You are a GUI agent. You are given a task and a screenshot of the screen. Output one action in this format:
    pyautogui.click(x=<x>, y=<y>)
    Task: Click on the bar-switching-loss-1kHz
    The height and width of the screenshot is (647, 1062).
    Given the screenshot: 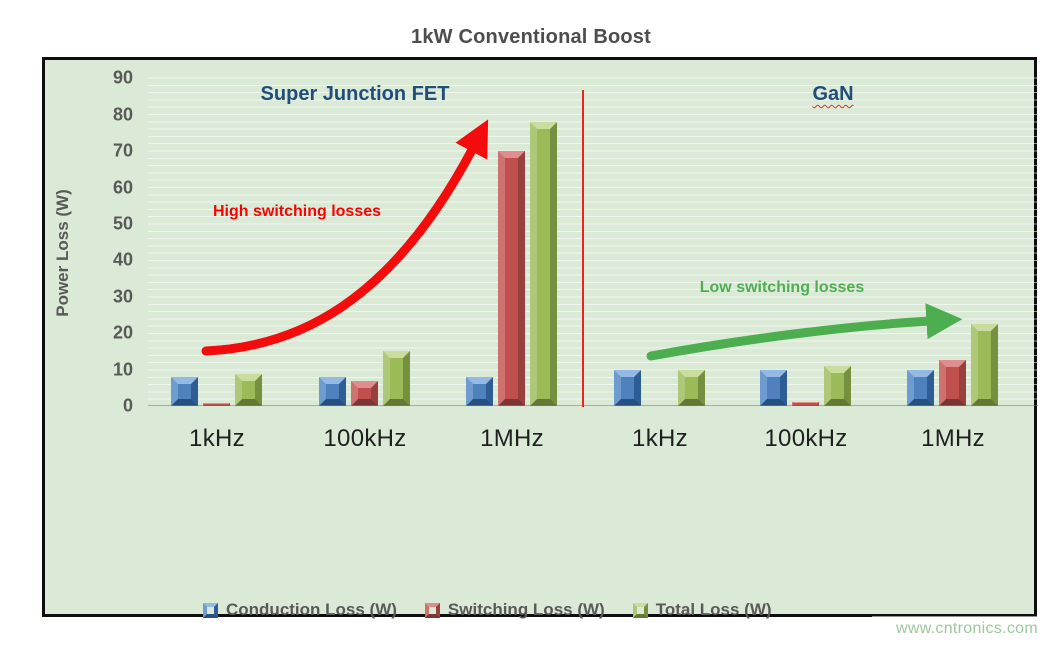 What is the action you would take?
    pyautogui.click(x=216, y=404)
    